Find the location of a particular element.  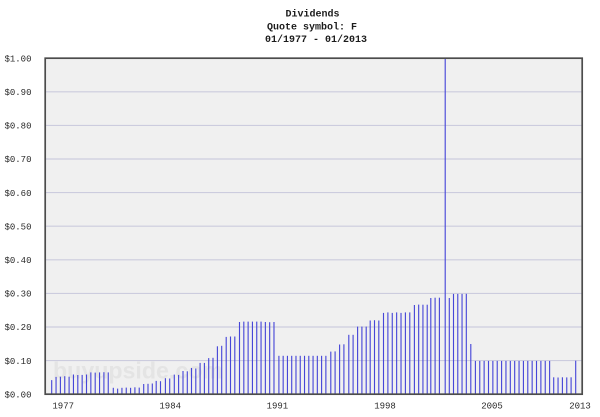

svg-text: 1991 is located at coordinates (278, 407).